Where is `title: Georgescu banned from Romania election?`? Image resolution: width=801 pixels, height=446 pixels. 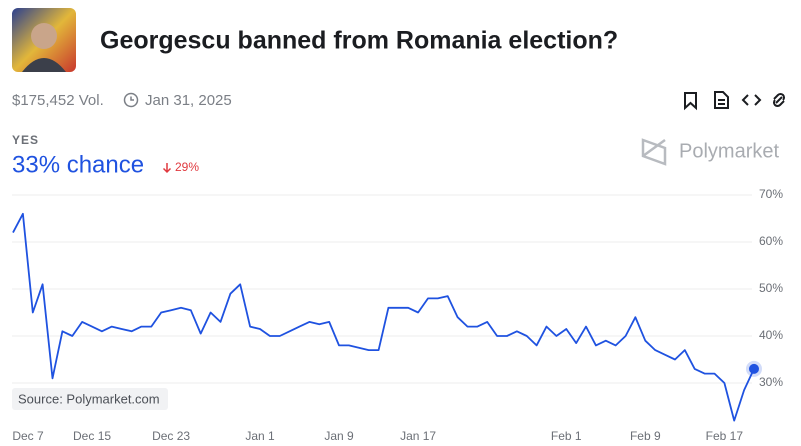
title: Georgescu banned from Romania election? is located at coordinates (359, 41).